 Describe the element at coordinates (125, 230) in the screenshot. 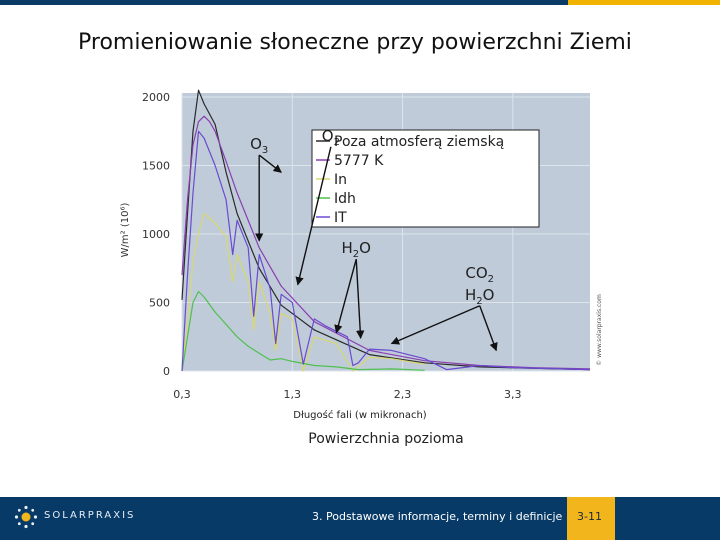

I see `y-axis-label: W/m² (10⁶)` at that location.